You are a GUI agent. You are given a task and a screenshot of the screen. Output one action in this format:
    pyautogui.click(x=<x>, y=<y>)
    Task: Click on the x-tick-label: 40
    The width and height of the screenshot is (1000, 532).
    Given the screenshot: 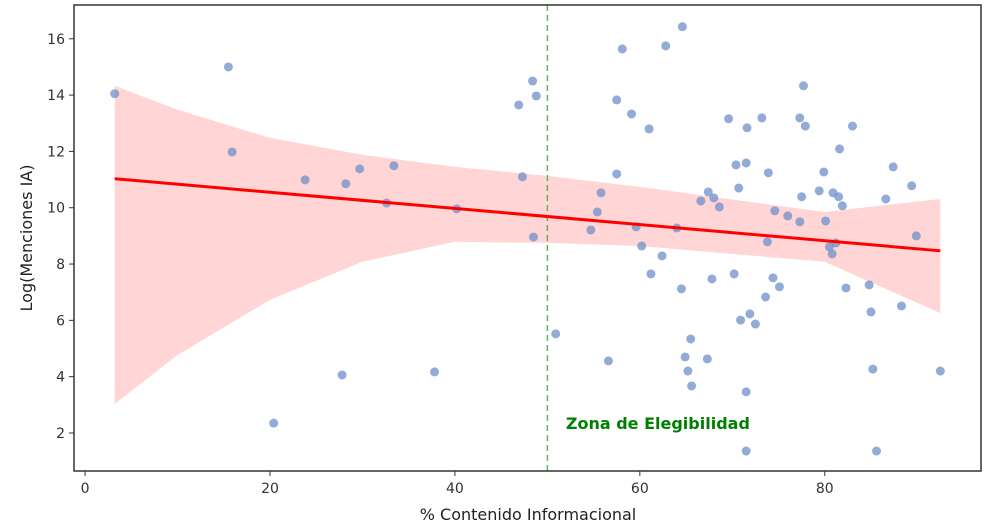 What is the action you would take?
    pyautogui.click(x=455, y=489)
    